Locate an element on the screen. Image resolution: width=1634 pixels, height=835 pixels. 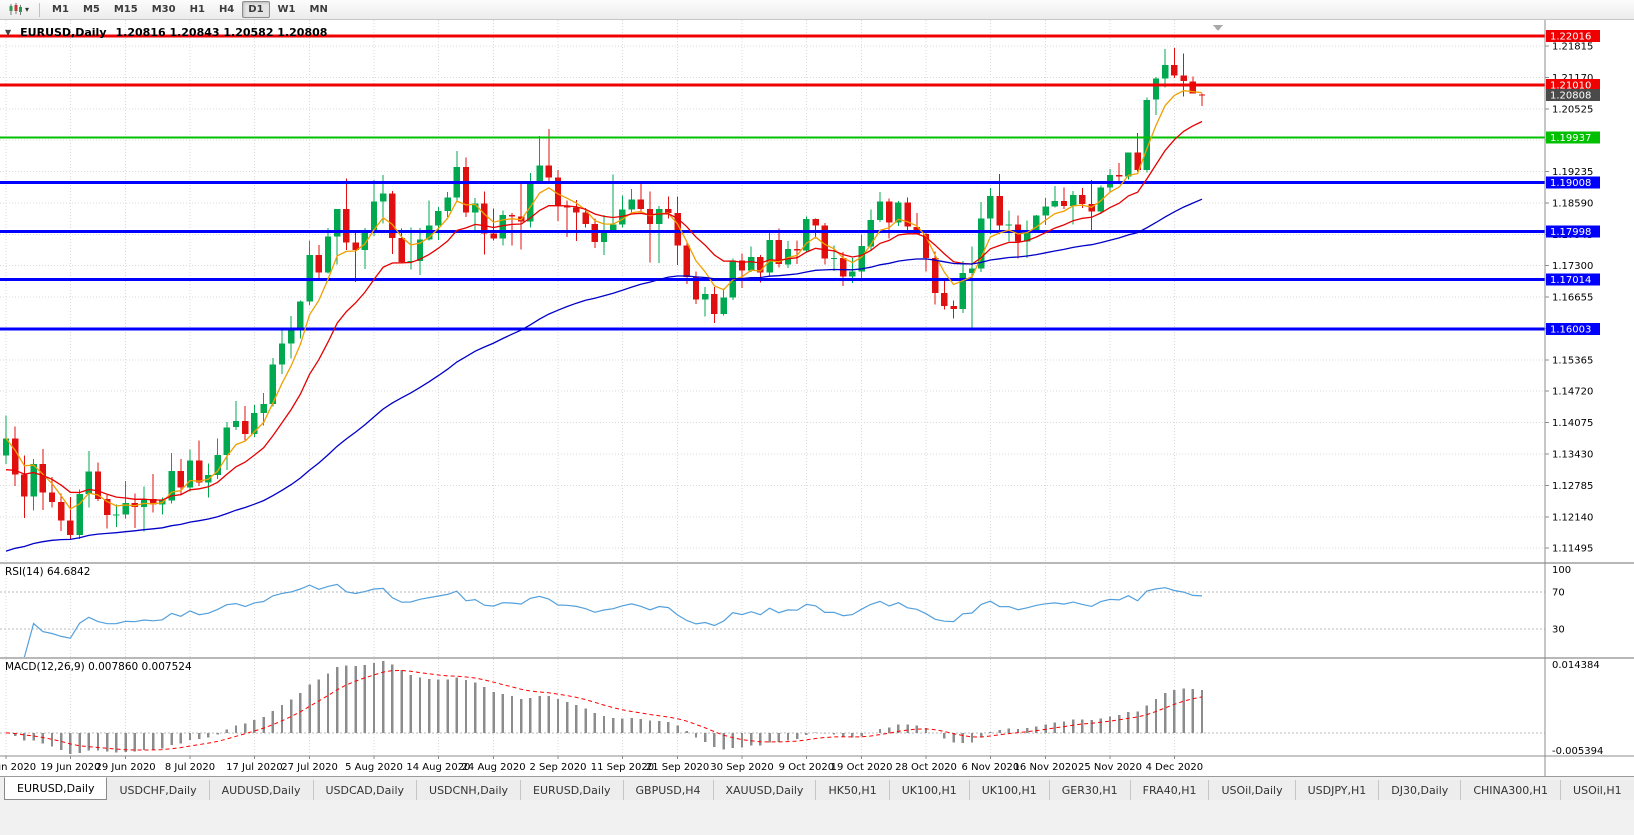
price-tick-label: 1.20525 is located at coordinates (1572, 109).